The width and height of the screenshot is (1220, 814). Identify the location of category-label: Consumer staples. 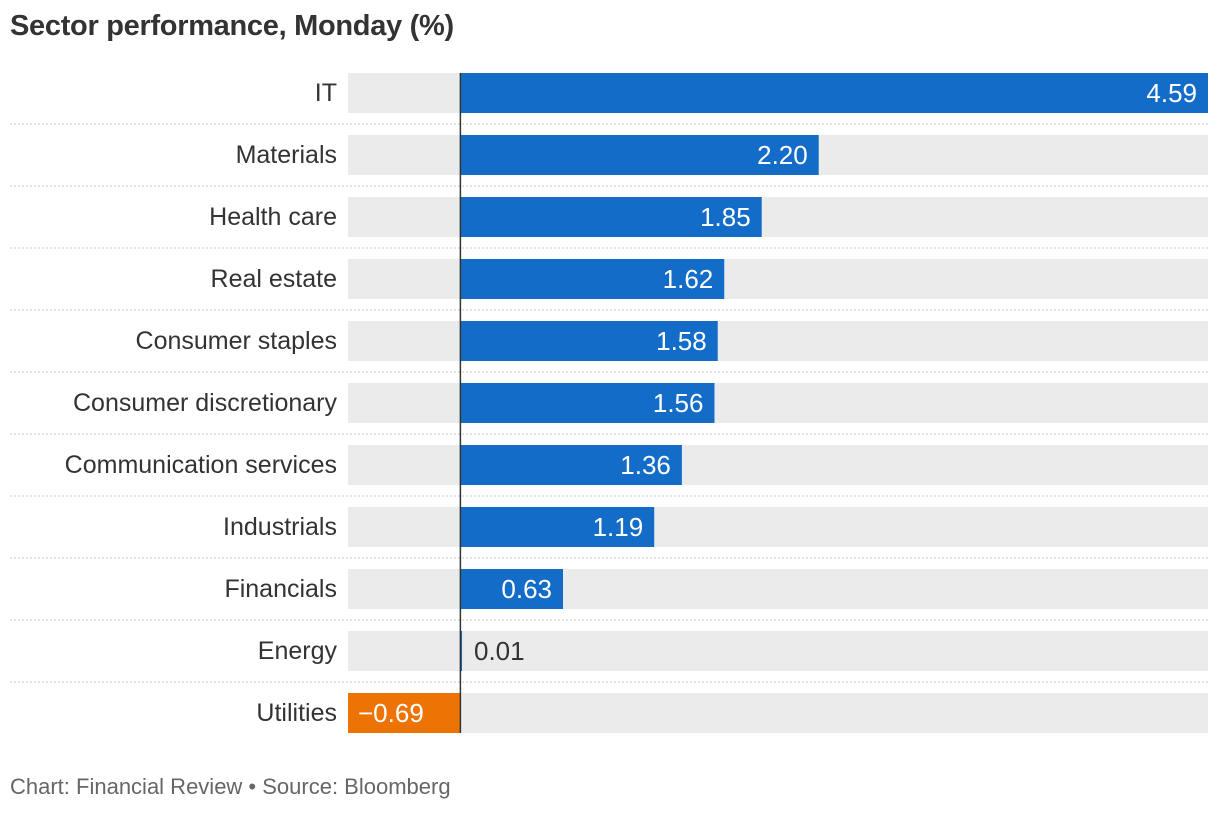
(236, 341).